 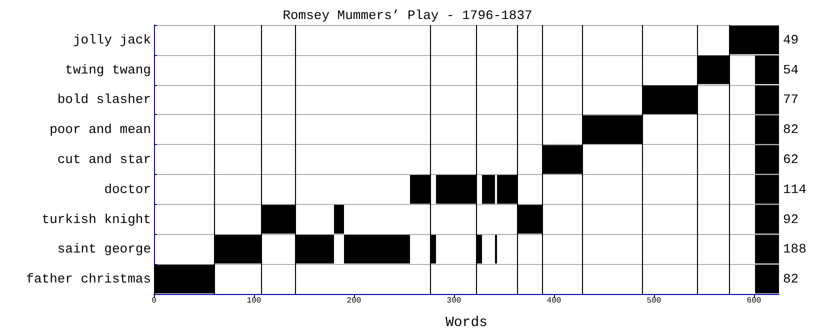 What do you see at coordinates (112, 40) in the screenshot?
I see `y-tick-label: jolly jack` at bounding box center [112, 40].